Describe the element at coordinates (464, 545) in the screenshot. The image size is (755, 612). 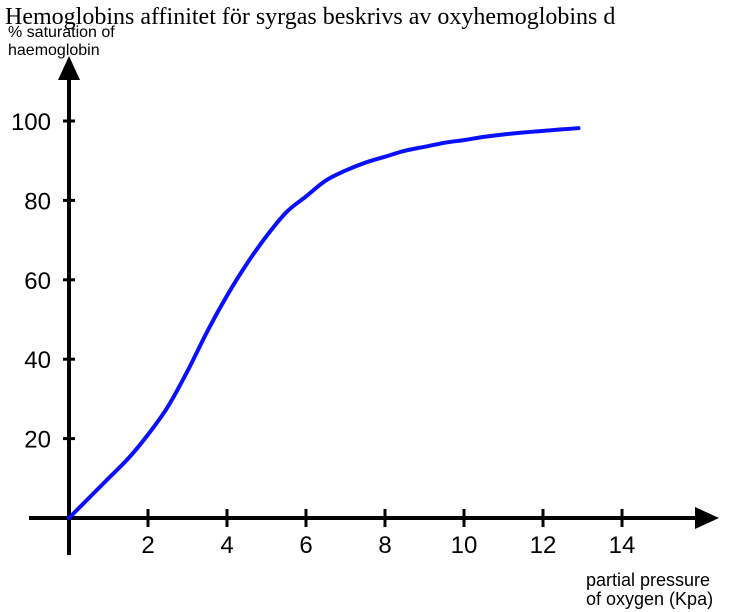
I see `x-tick-label: 10` at that location.